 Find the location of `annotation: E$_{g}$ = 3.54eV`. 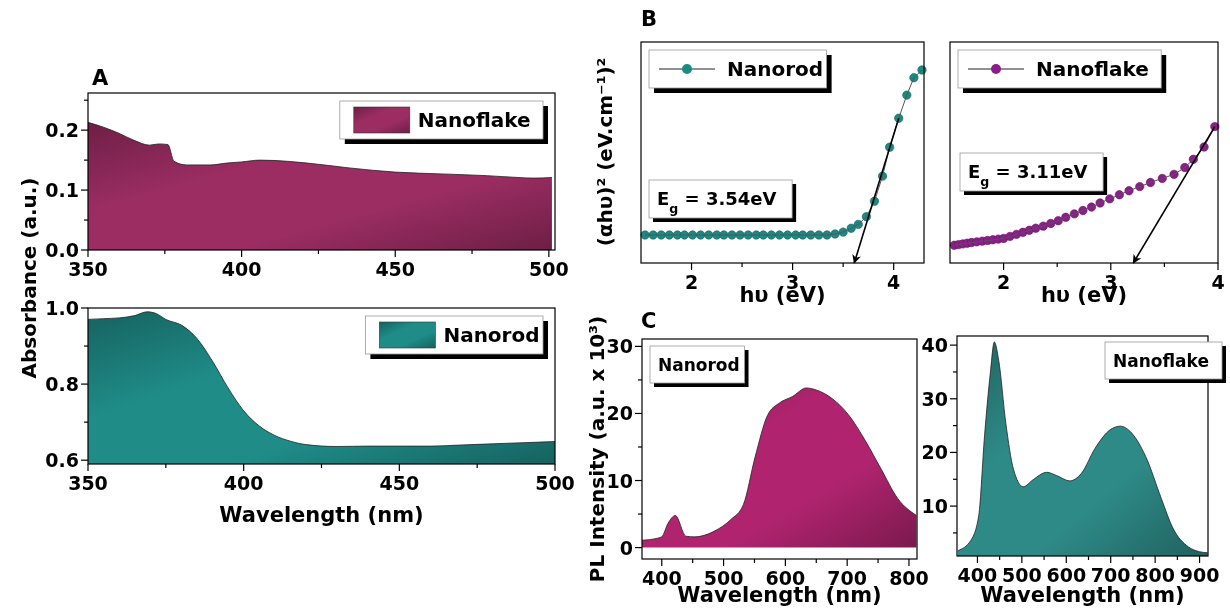

annotation: E$_{g}$ = 3.54eV is located at coordinates (717, 202).